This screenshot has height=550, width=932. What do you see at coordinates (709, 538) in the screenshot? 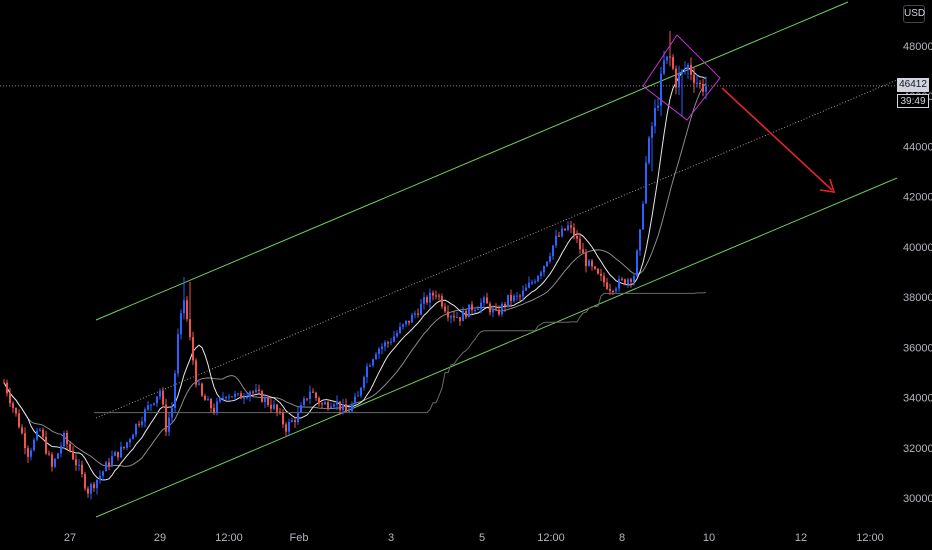
I see `x-tick-label: 10` at bounding box center [709, 538].